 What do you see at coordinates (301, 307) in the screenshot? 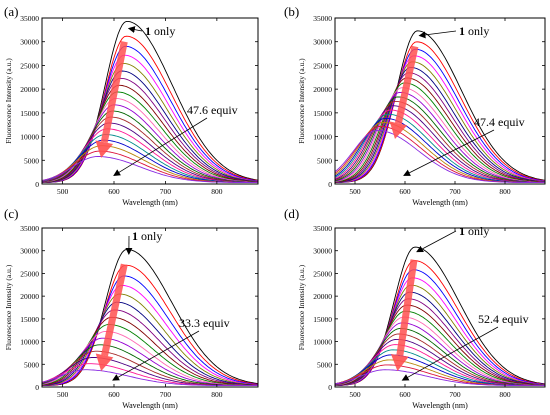
I see `y-axis-label: Fluorescence Intensity (a.u.)` at bounding box center [301, 307].